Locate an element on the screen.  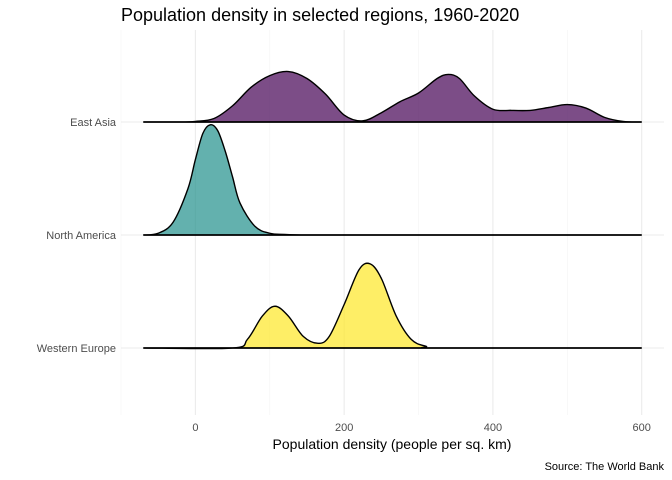
x-tick-label: 200 is located at coordinates (344, 428).